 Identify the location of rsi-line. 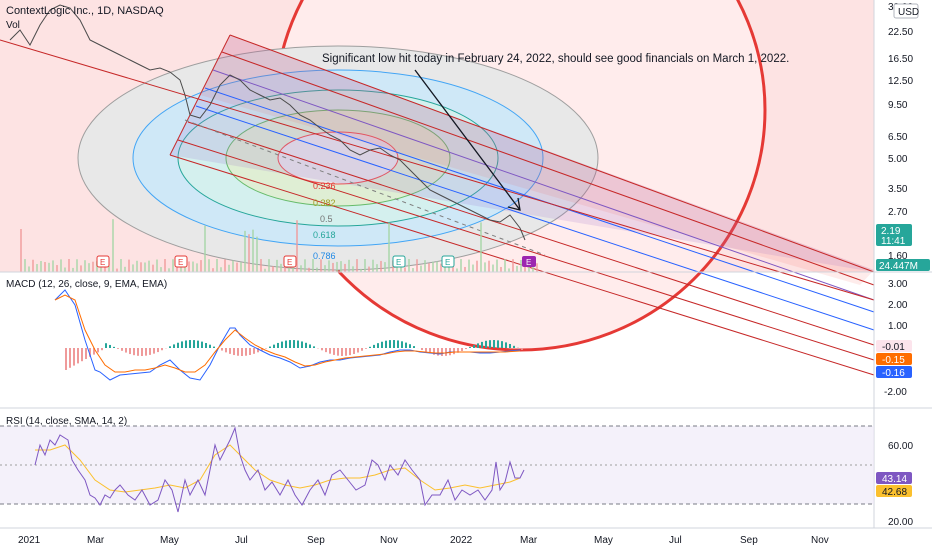
(279, 469).